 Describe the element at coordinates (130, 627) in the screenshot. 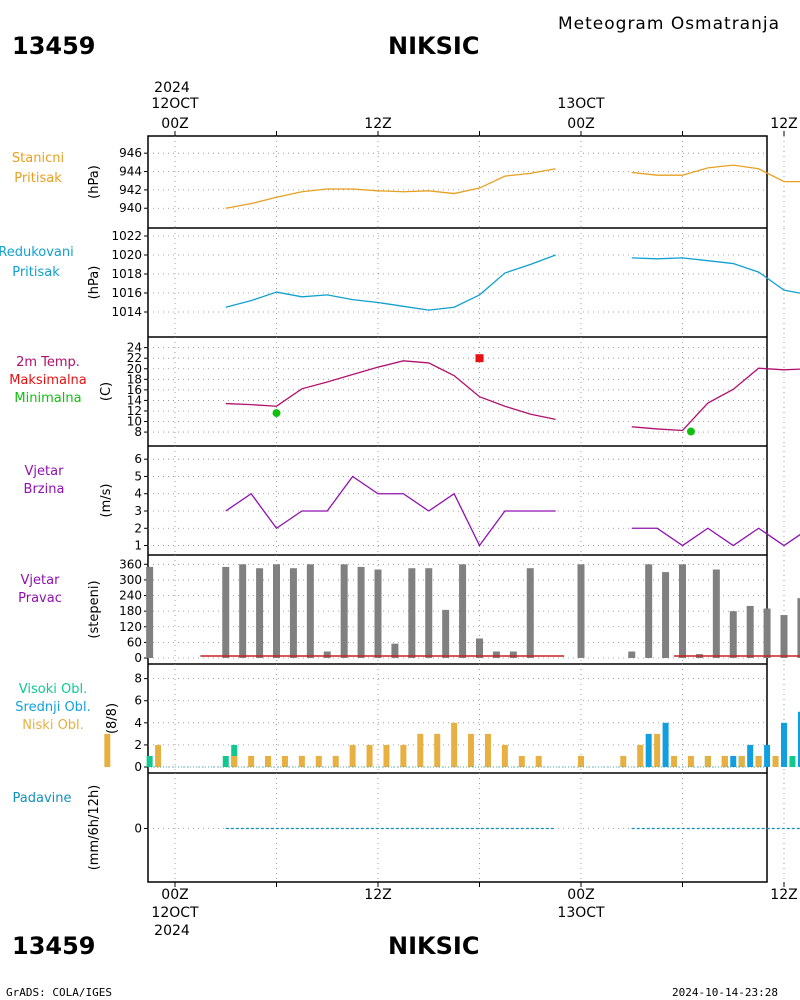

I see `y-tick-label: 120` at that location.